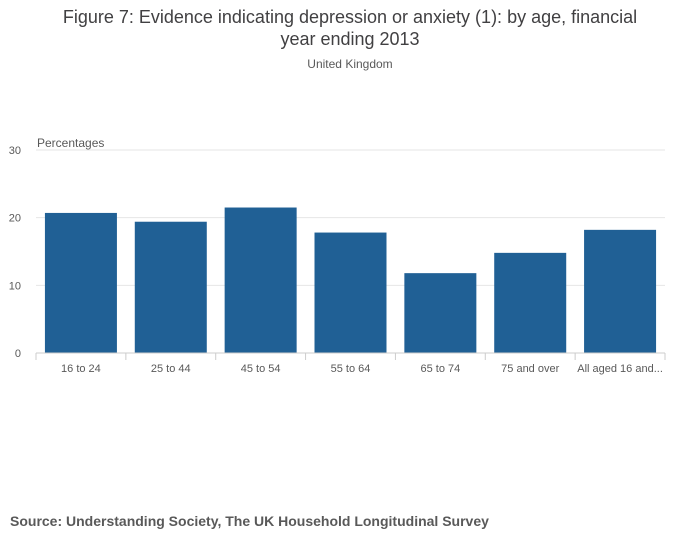  What do you see at coordinates (81, 369) in the screenshot?
I see `x-tick-label: 16 to 24` at bounding box center [81, 369].